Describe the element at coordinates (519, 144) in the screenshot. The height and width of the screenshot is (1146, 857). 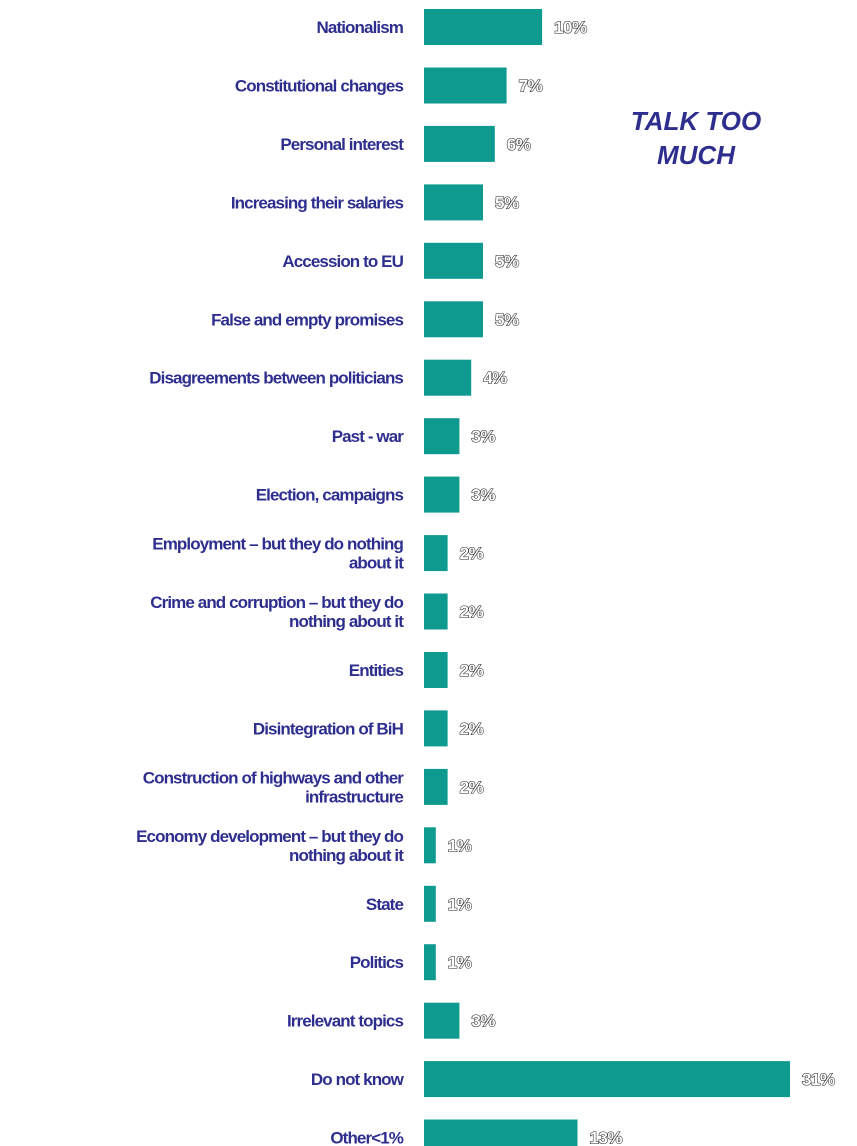
I see `value-label-personal-interest: 6%` at that location.